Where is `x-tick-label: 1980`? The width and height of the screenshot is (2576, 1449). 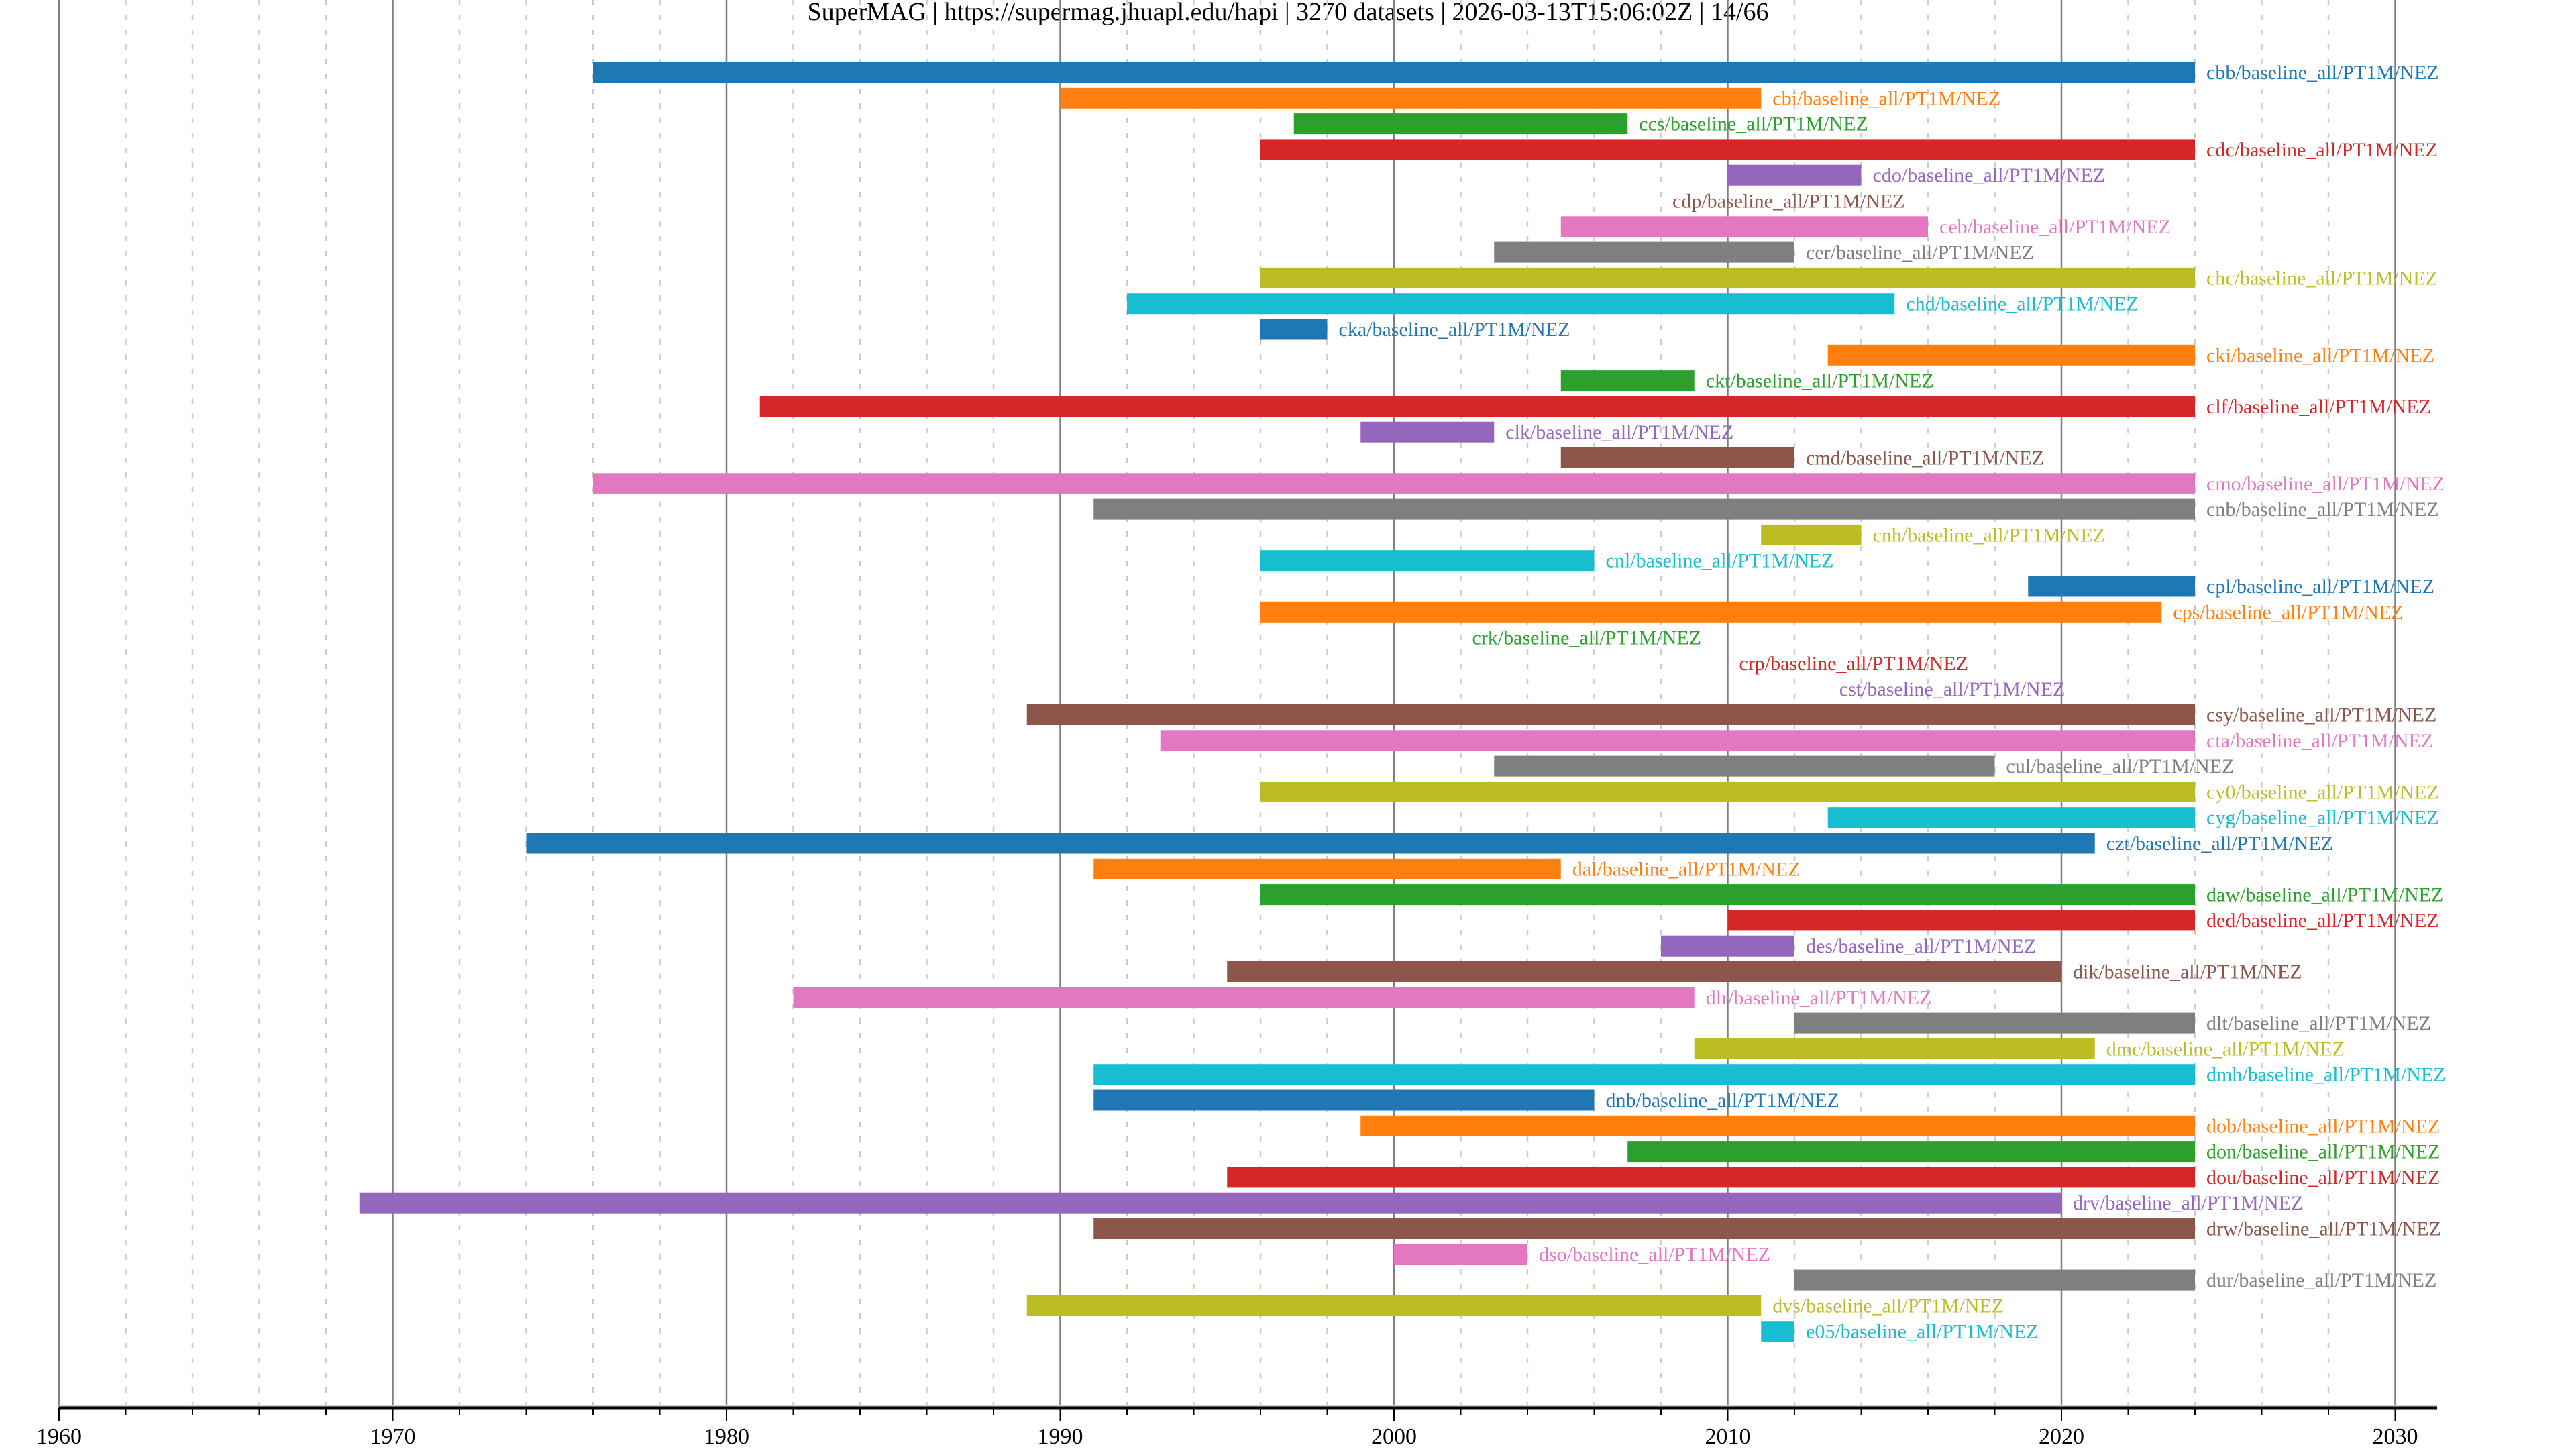
x-tick-label: 1980 is located at coordinates (726, 1436).